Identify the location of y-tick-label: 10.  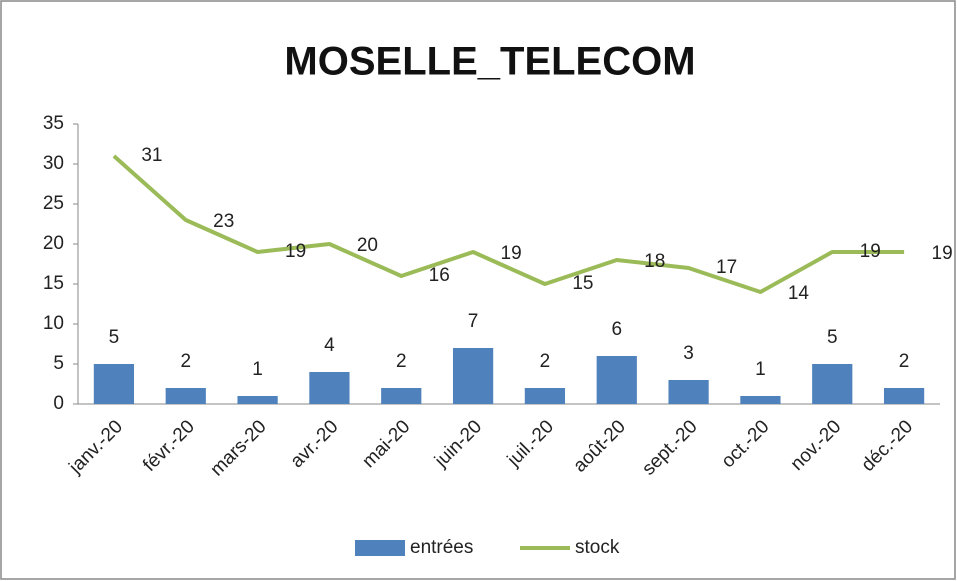
(53, 323).